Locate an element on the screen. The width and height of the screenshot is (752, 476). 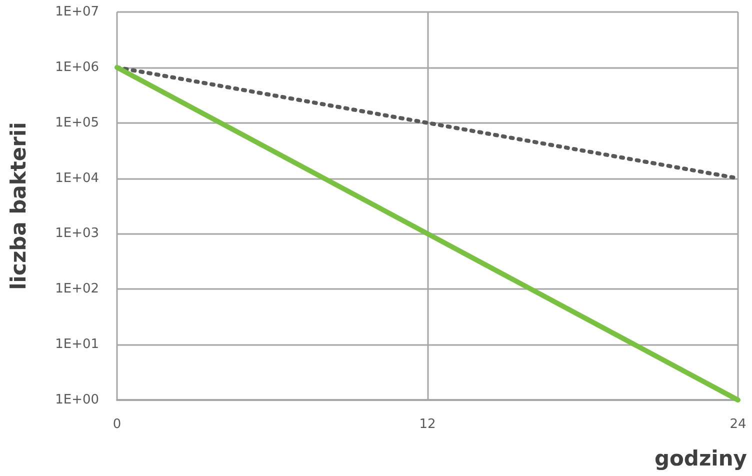
y-tick-label: 1E+00 is located at coordinates (77, 400).